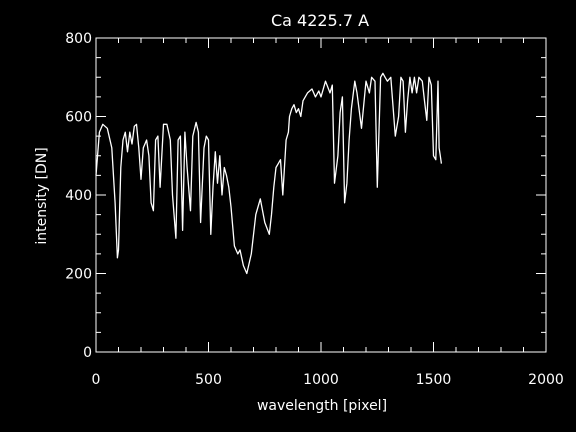  I want to click on y-axis-label: intensity [DN], so click(42, 195).